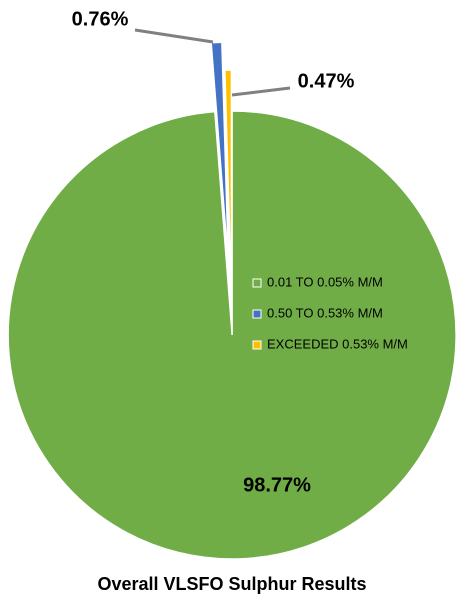 The image size is (464, 602). What do you see at coordinates (326, 81) in the screenshot?
I see `value-label: 0.47%` at bounding box center [326, 81].